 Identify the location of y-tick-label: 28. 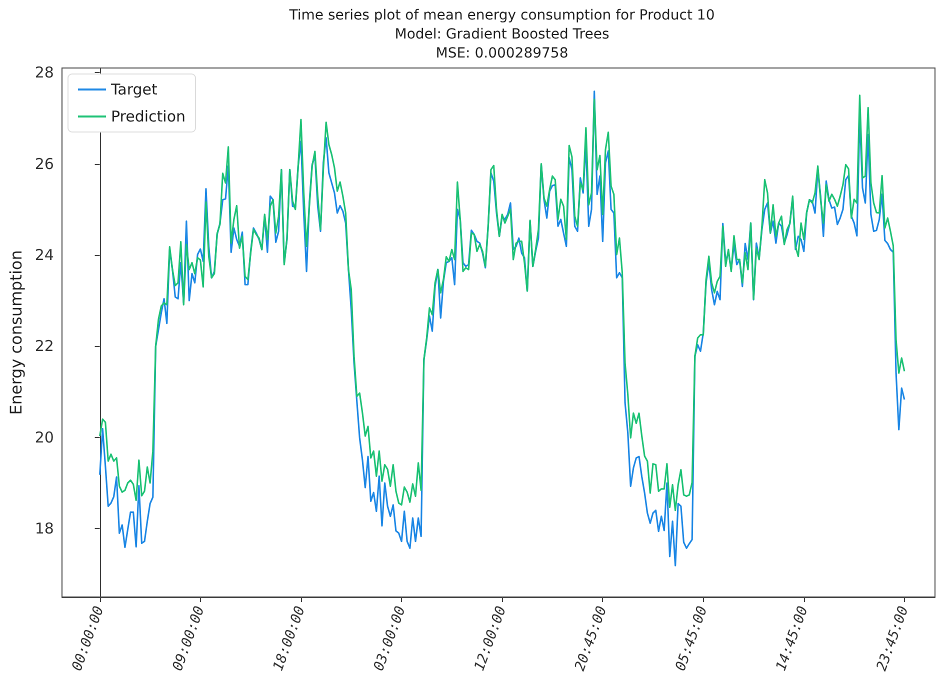
(44, 73).